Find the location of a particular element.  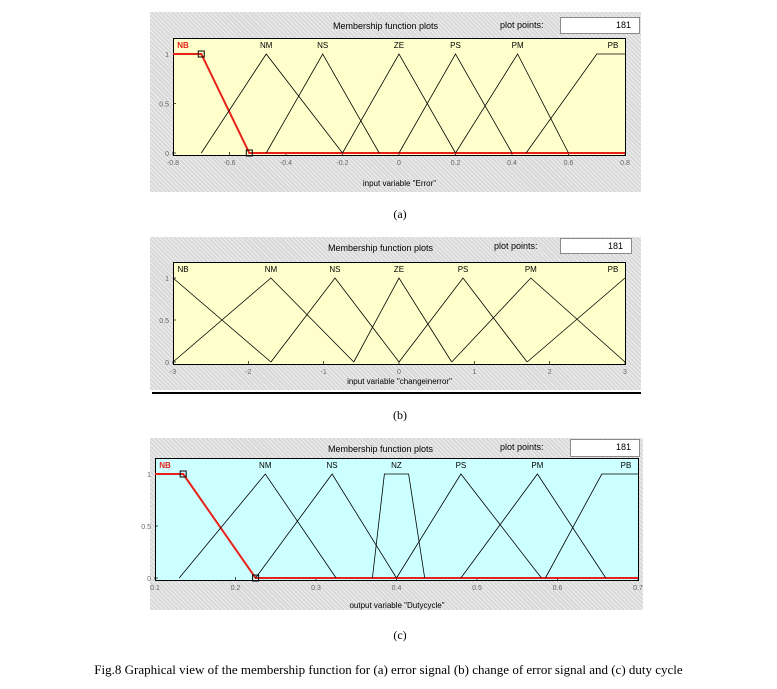

x-tick-label: -0.2 is located at coordinates (342, 163).